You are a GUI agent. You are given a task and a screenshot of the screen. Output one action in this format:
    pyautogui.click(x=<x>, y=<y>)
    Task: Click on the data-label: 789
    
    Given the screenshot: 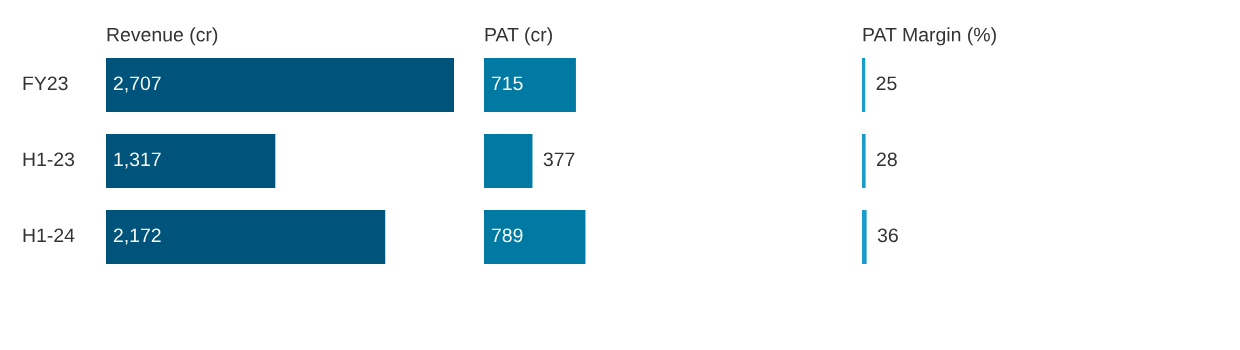 What is the action you would take?
    pyautogui.click(x=507, y=235)
    